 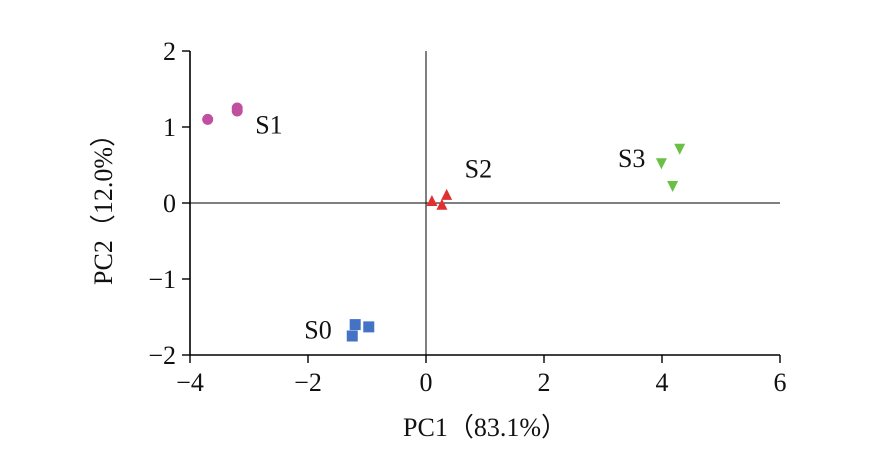 What do you see at coordinates (103, 203) in the screenshot?
I see `y-axis-title: PC2（12.0%）` at bounding box center [103, 203].